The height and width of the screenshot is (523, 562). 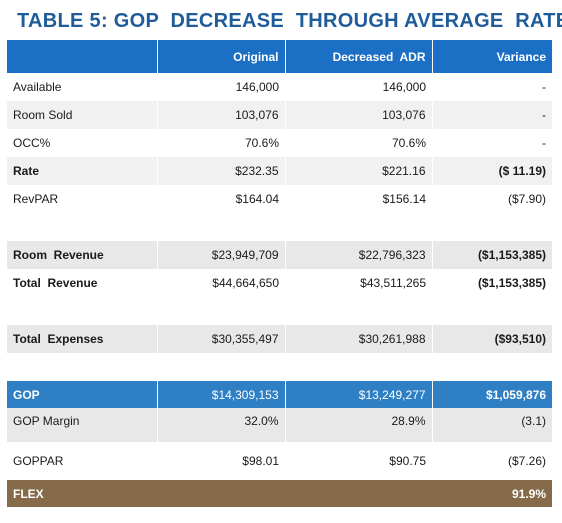 I want to click on cell-original: $164.04, so click(x=257, y=199).